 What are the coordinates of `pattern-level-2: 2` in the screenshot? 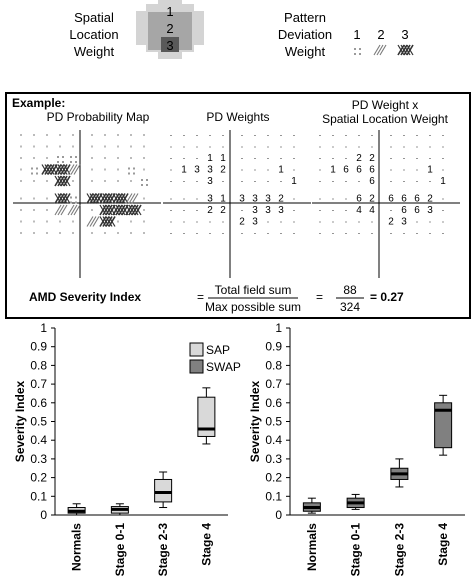 It's located at (380, 34).